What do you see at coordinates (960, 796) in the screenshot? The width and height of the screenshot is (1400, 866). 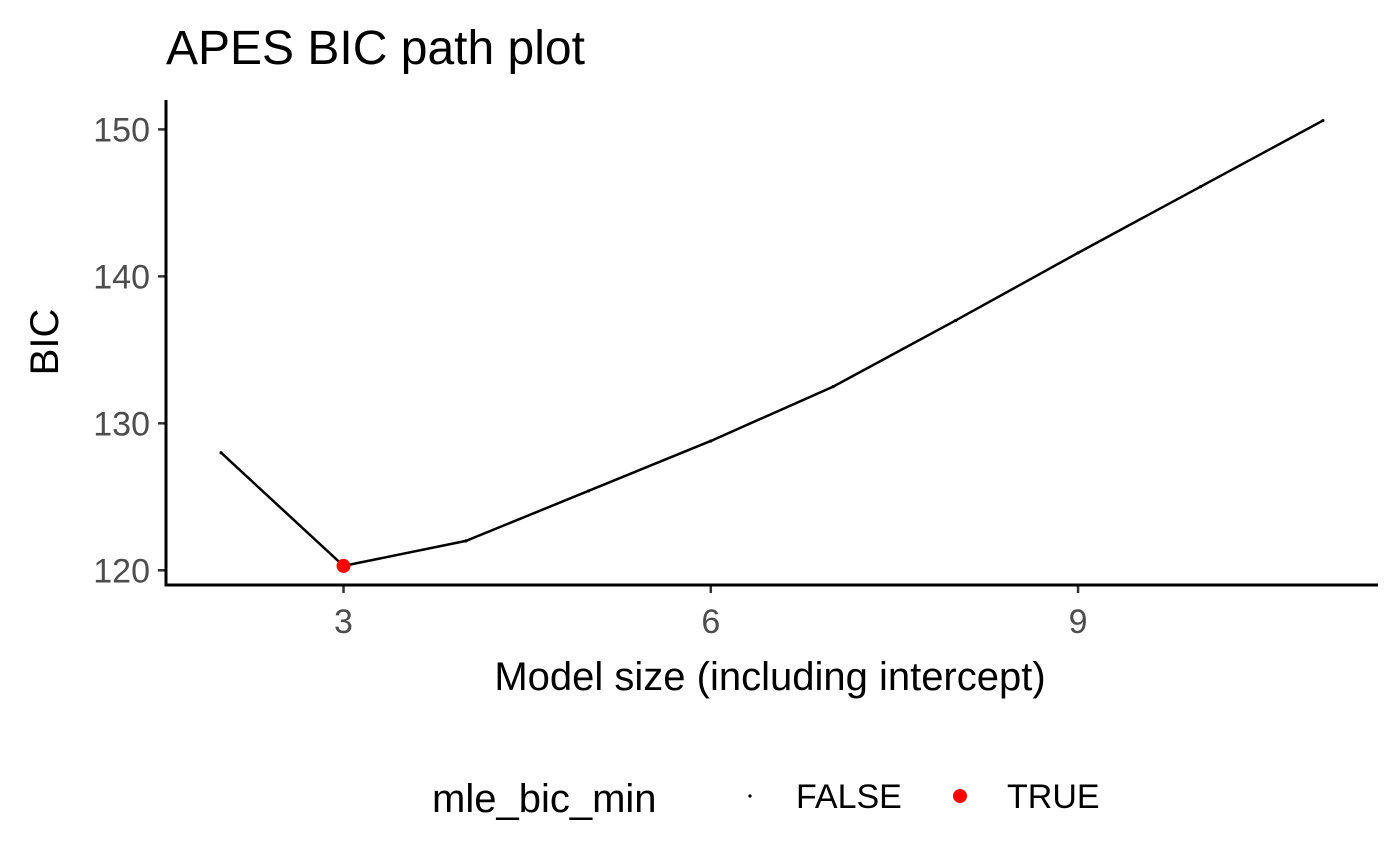 I see `legend-key-true` at bounding box center [960, 796].